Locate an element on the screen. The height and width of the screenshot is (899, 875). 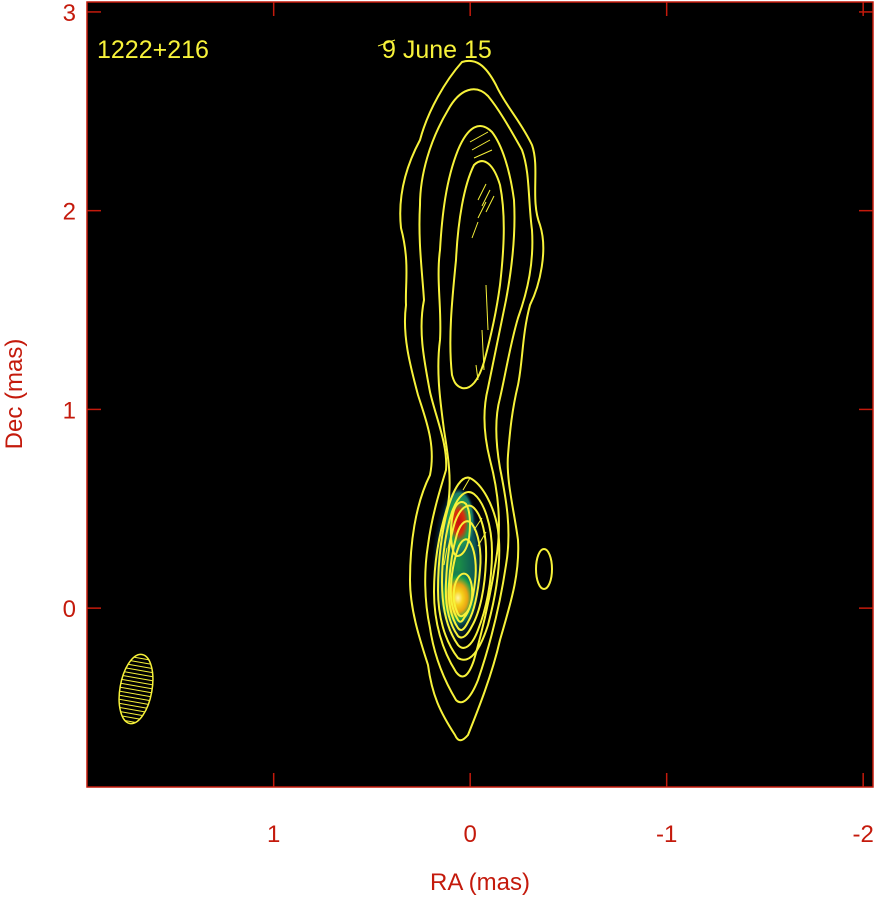
contour-core-inner is located at coordinates (463, 595).